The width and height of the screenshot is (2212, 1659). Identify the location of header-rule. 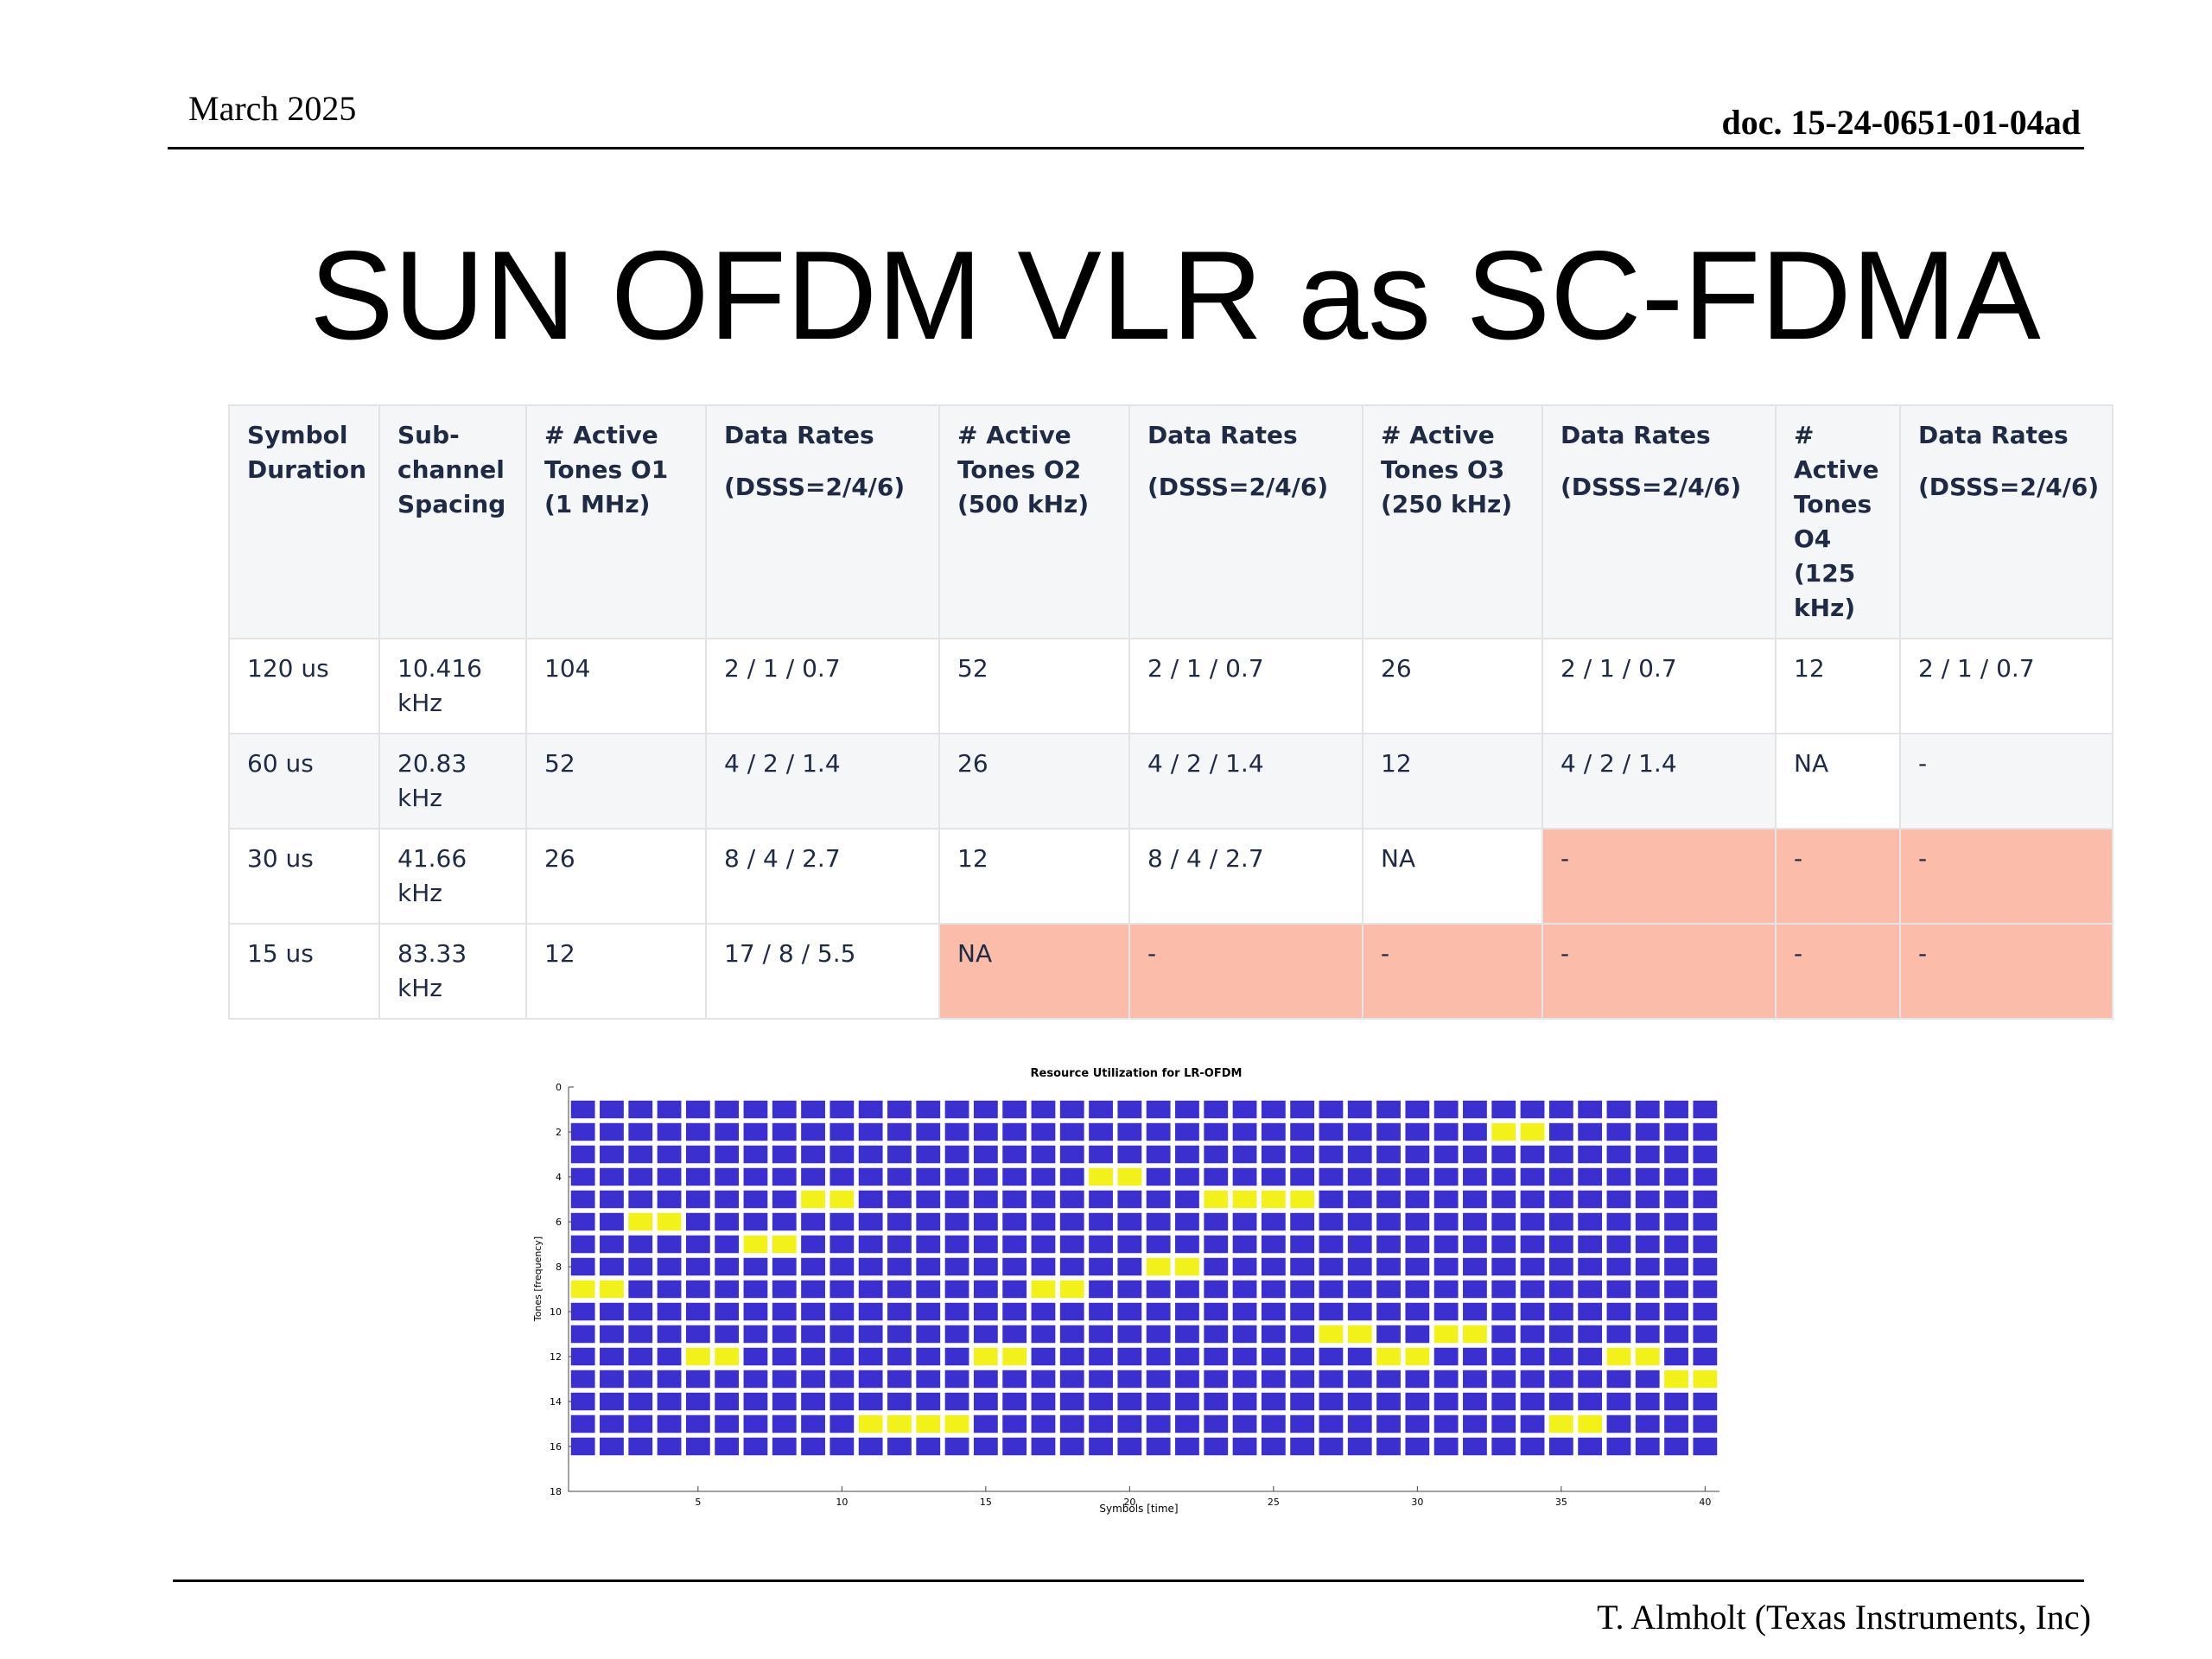
(1126, 148).